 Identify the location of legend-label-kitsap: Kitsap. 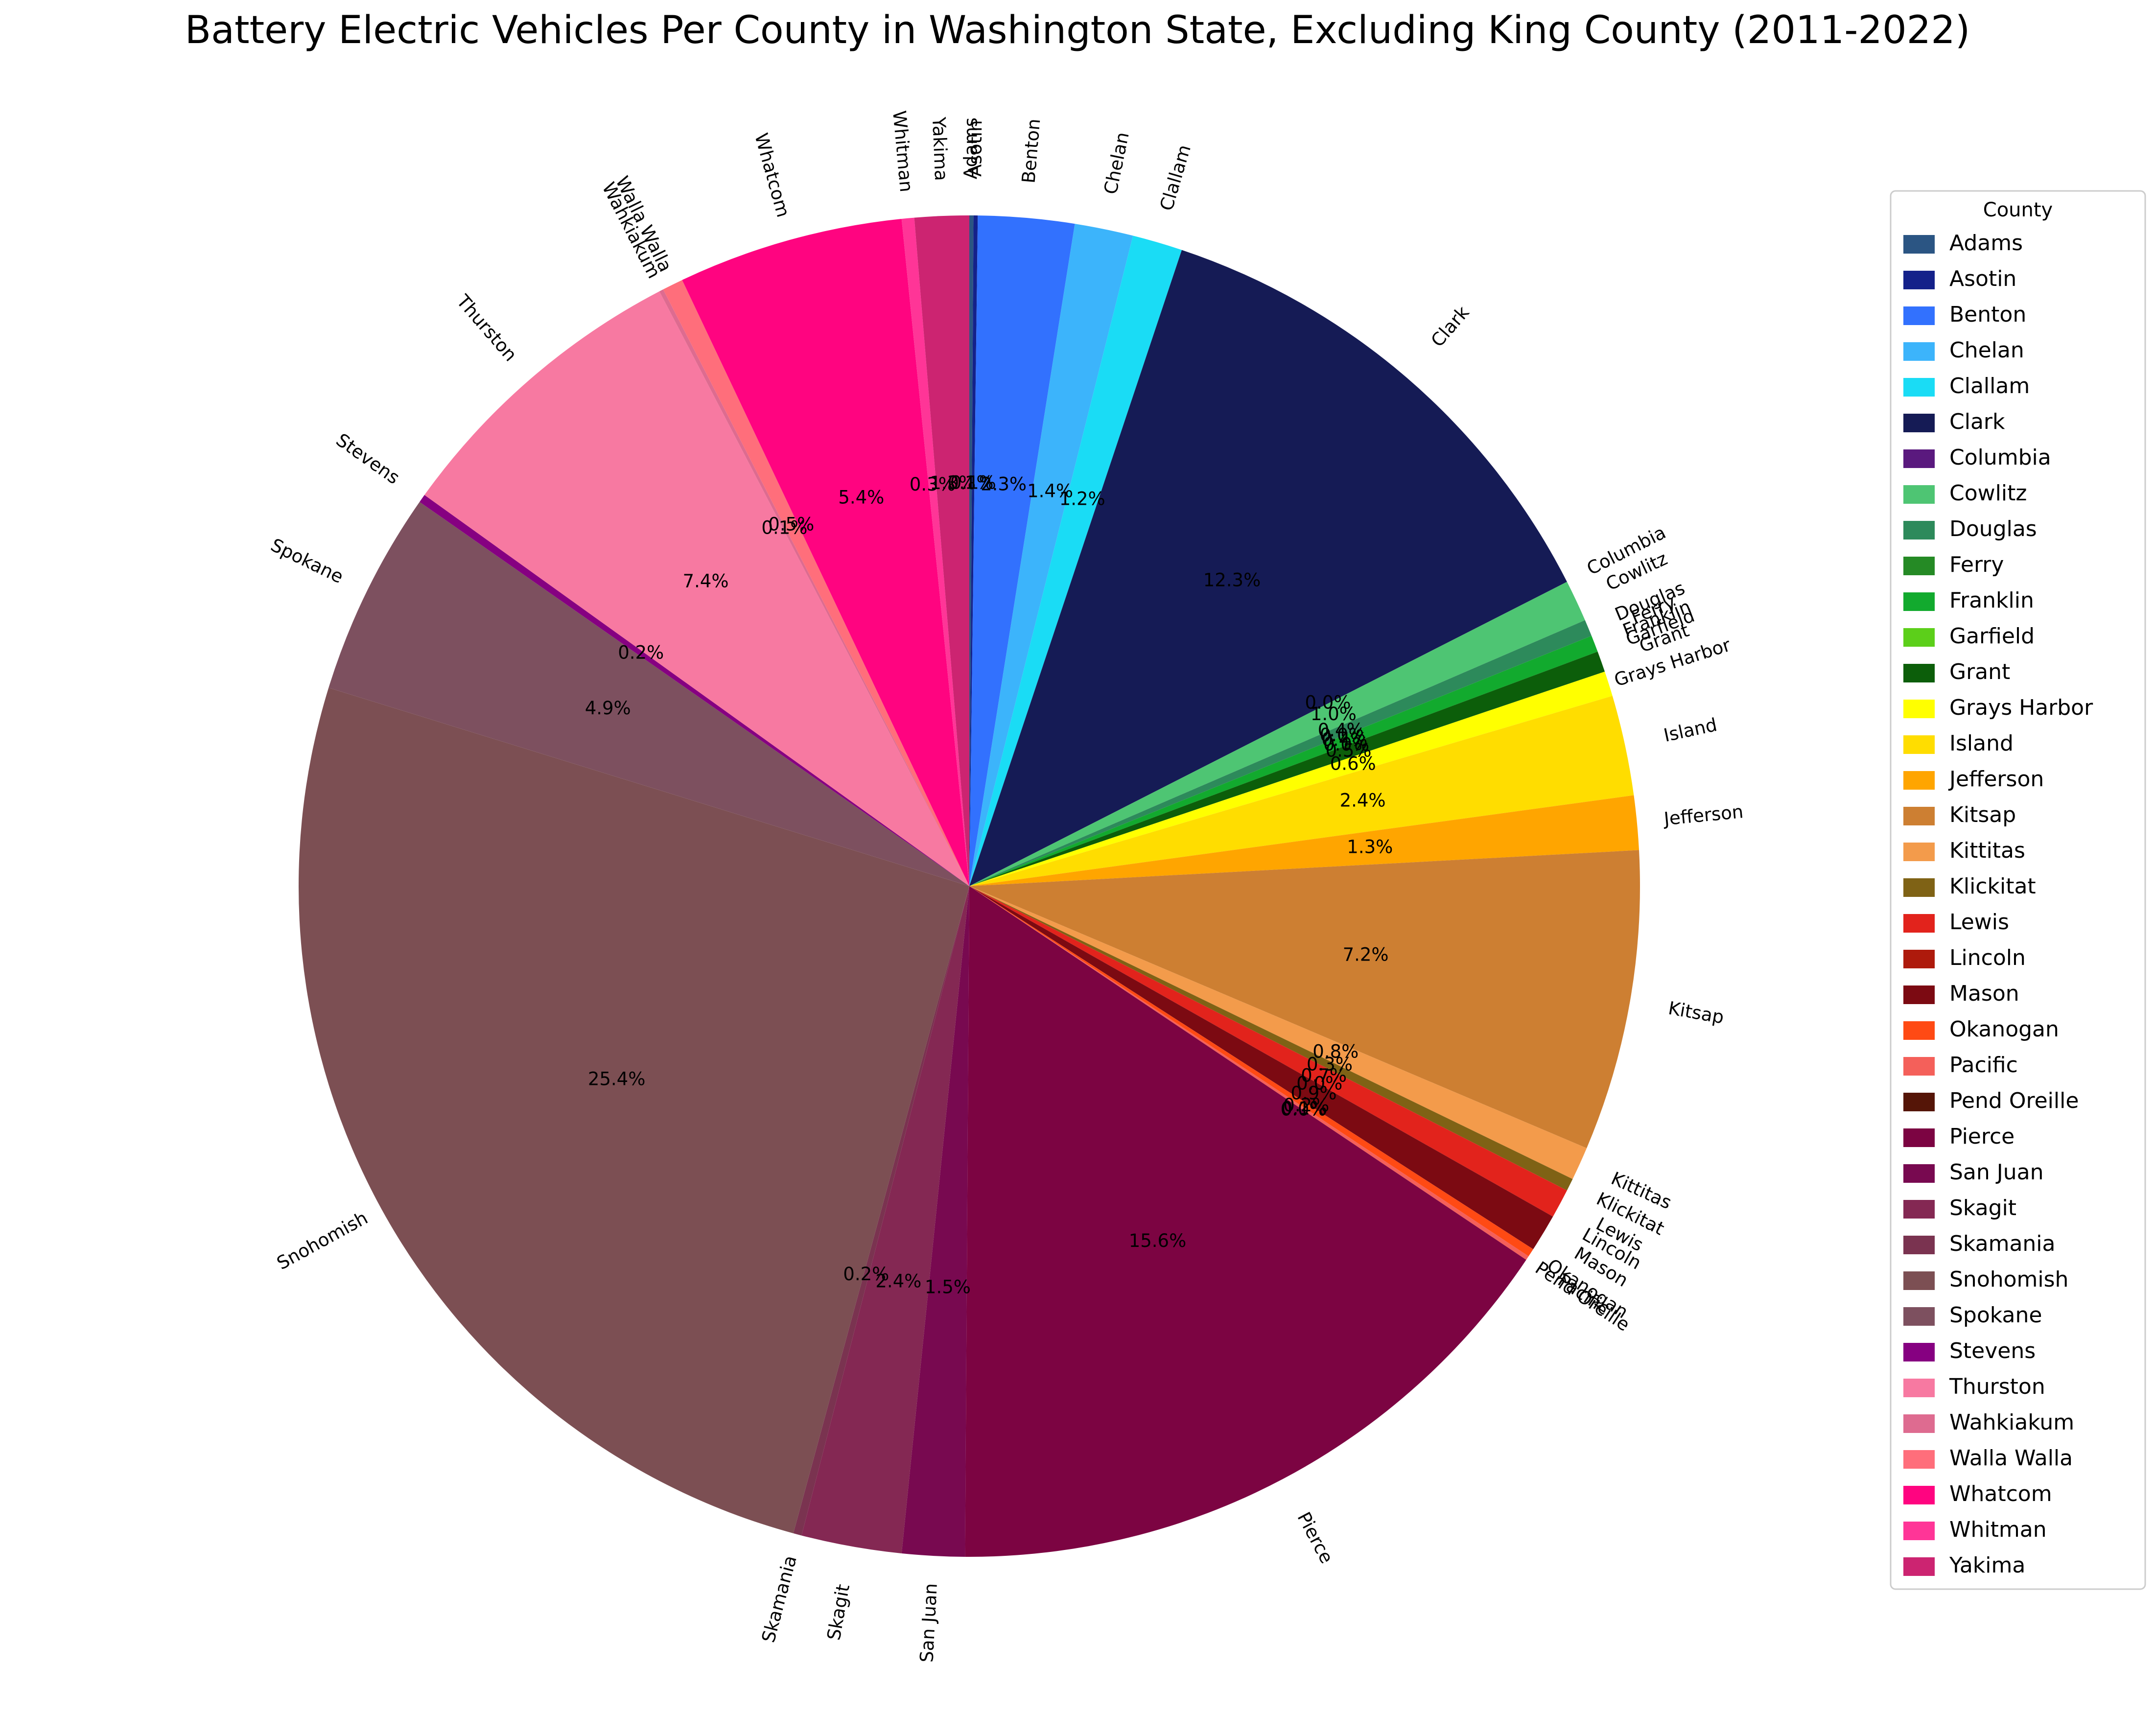
(1982, 814).